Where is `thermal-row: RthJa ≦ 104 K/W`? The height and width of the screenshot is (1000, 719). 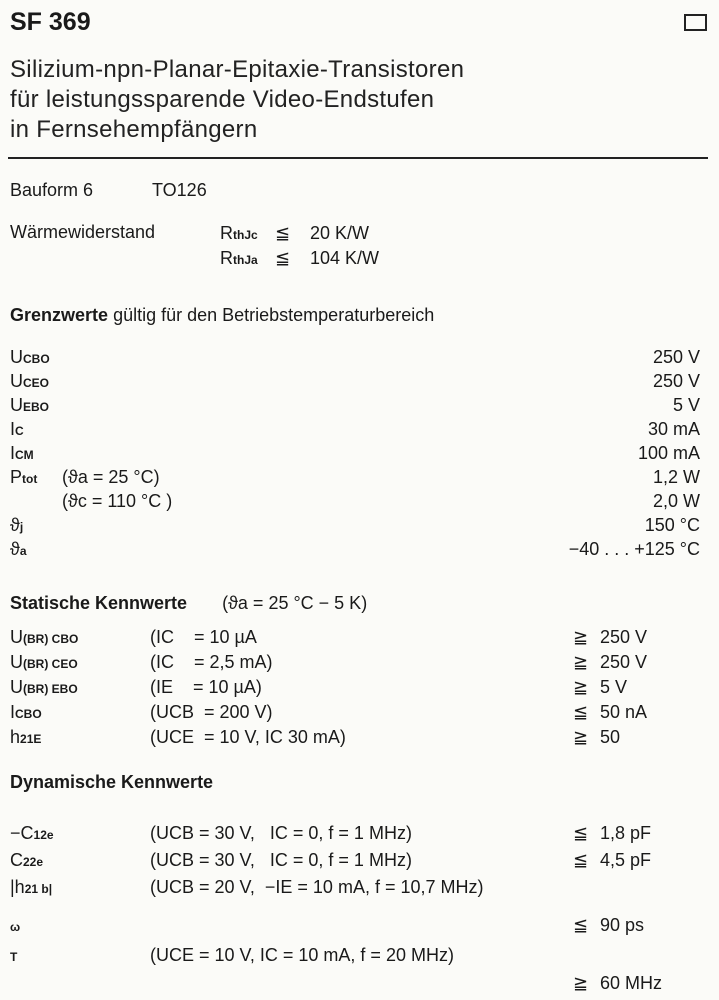 thermal-row: RthJa ≦ 104 K/W is located at coordinates (355, 259).